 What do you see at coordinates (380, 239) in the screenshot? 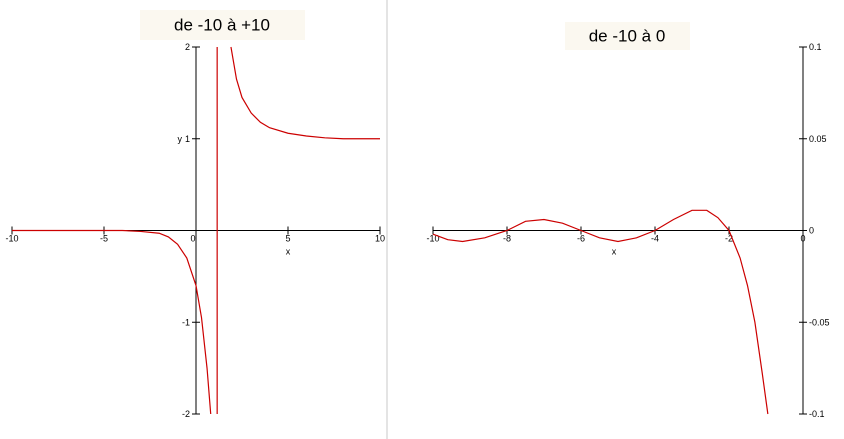
I see `x-tick-label: 10` at bounding box center [380, 239].